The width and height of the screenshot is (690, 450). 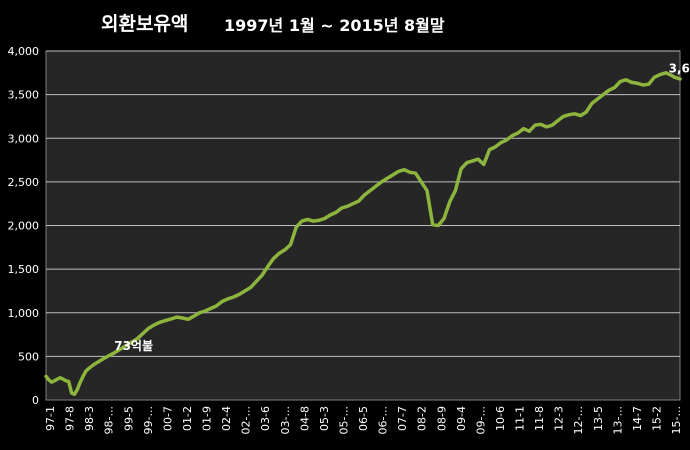 I want to click on chart-title: 외환보유액, so click(x=145, y=24).